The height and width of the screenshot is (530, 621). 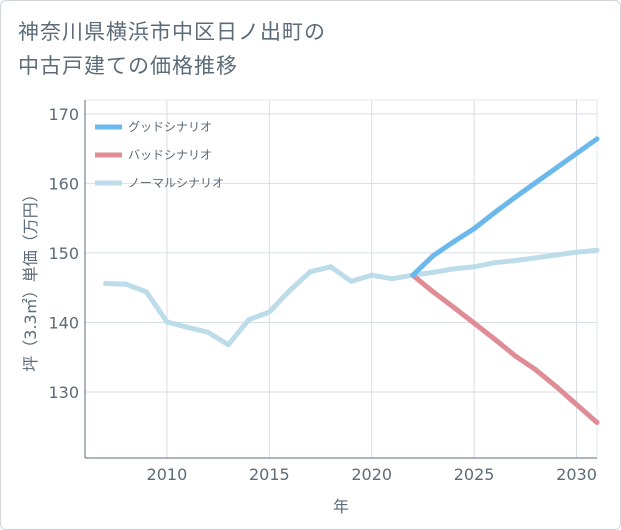 What do you see at coordinates (495, 213) in the screenshot?
I see `data-point-good-scenario-2026` at bounding box center [495, 213].